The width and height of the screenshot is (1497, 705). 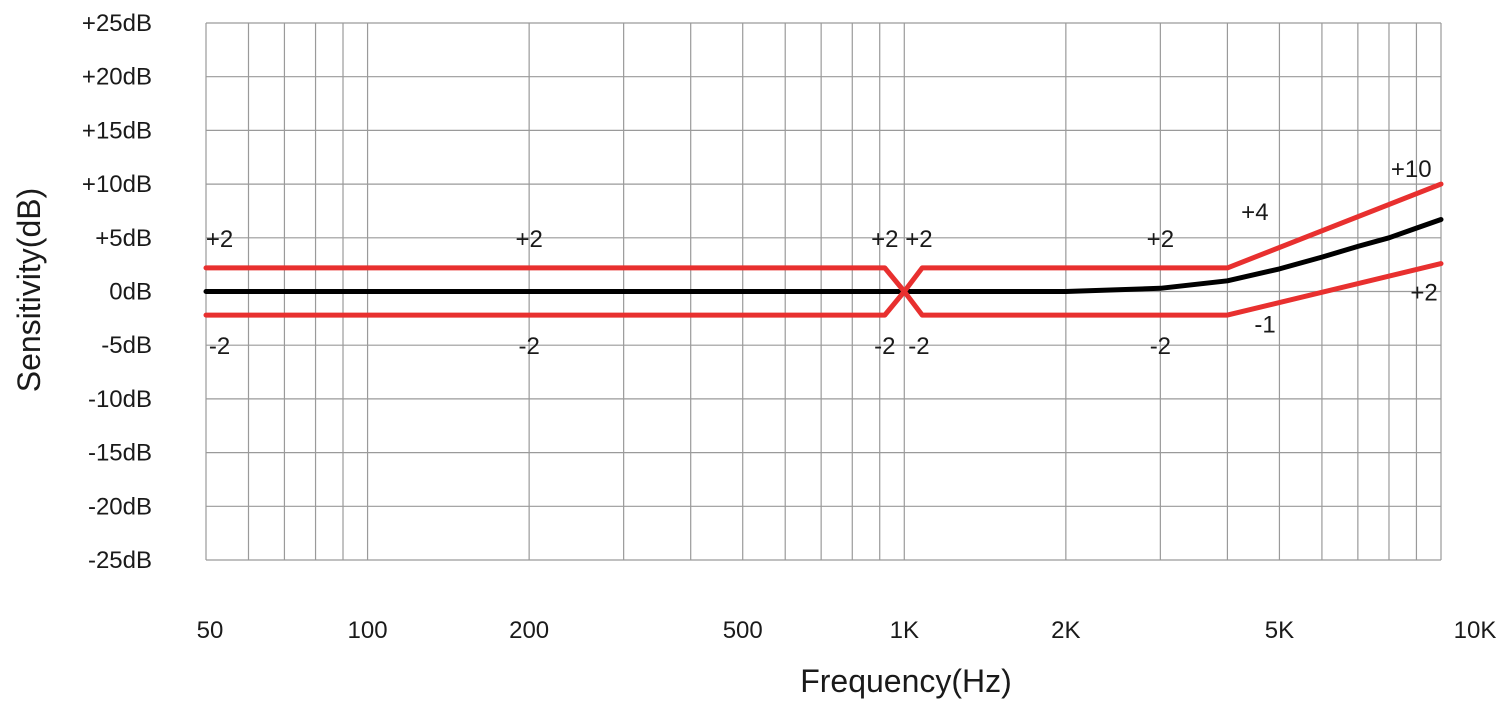 What do you see at coordinates (368, 630) in the screenshot?
I see `x-tick-label: 100` at bounding box center [368, 630].